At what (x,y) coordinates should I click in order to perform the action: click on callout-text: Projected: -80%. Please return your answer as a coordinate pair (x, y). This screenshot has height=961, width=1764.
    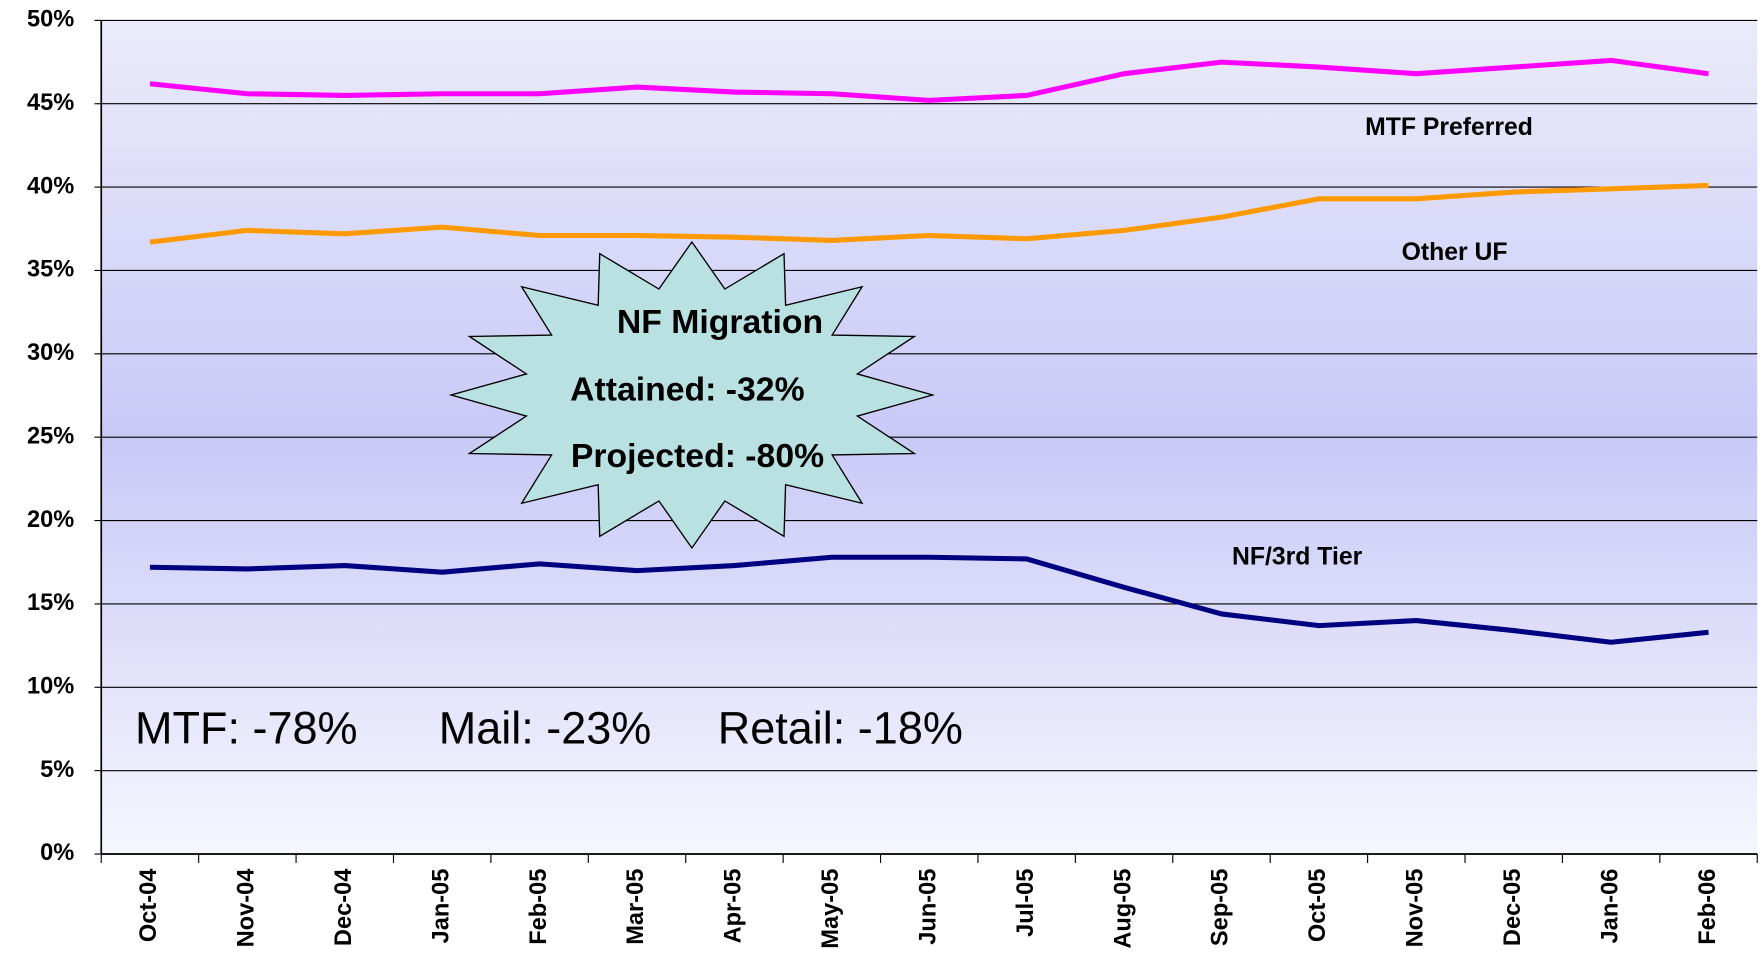
    Looking at the image, I should click on (697, 456).